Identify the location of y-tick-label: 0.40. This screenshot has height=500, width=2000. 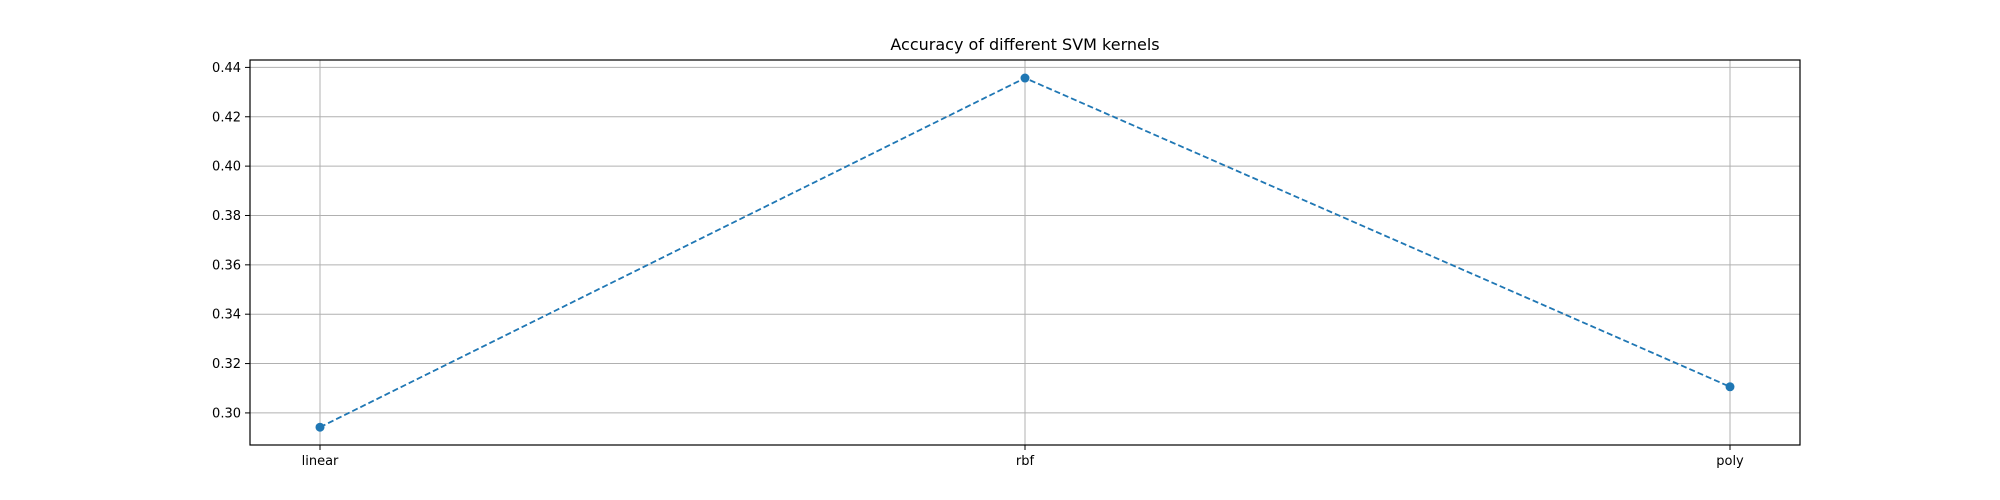
(226, 167).